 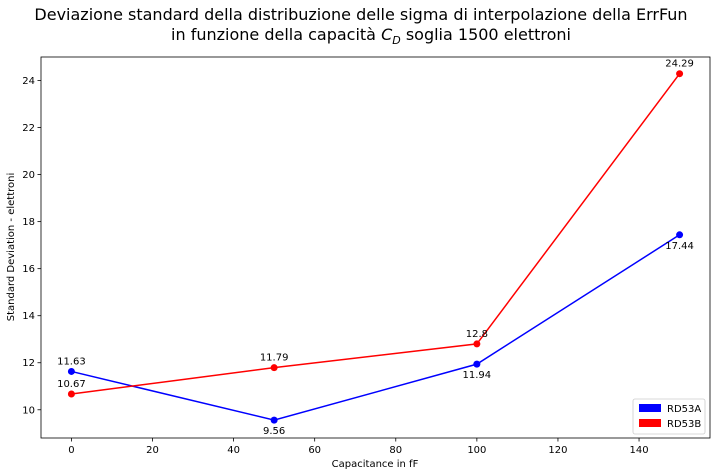 What do you see at coordinates (28, 128) in the screenshot?
I see `y-tick-label: 22` at bounding box center [28, 128].